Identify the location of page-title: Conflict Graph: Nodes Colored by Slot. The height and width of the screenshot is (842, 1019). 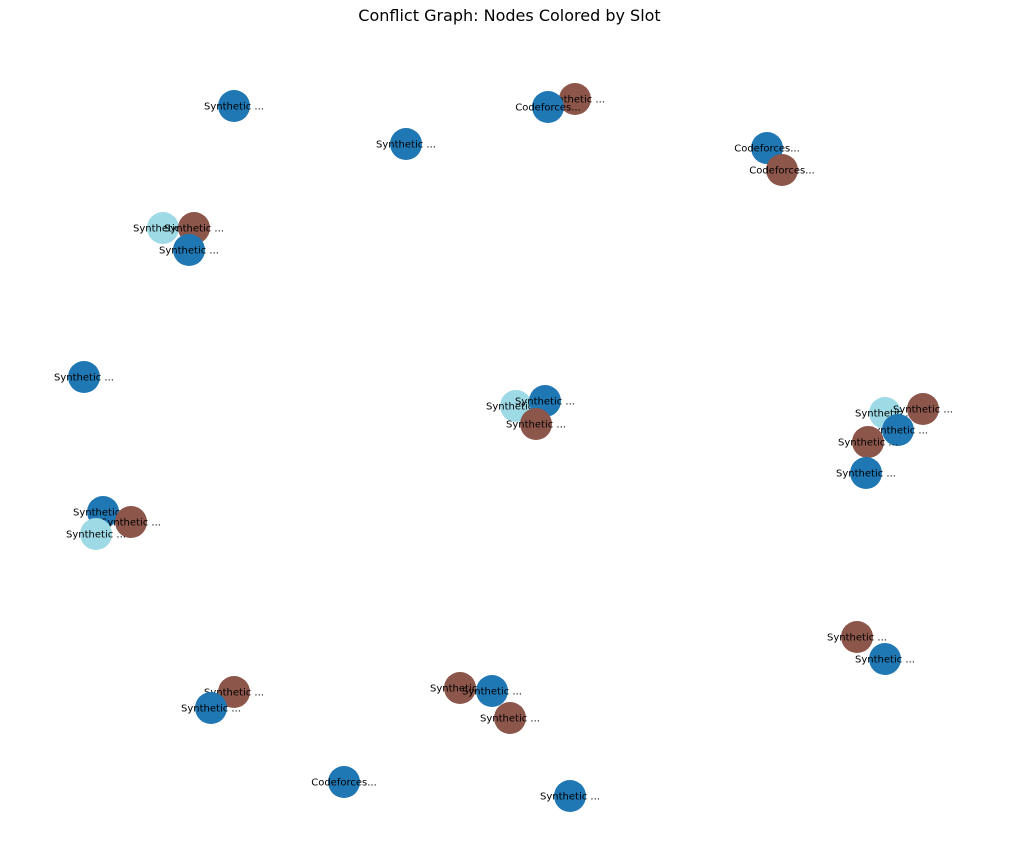
(509, 15).